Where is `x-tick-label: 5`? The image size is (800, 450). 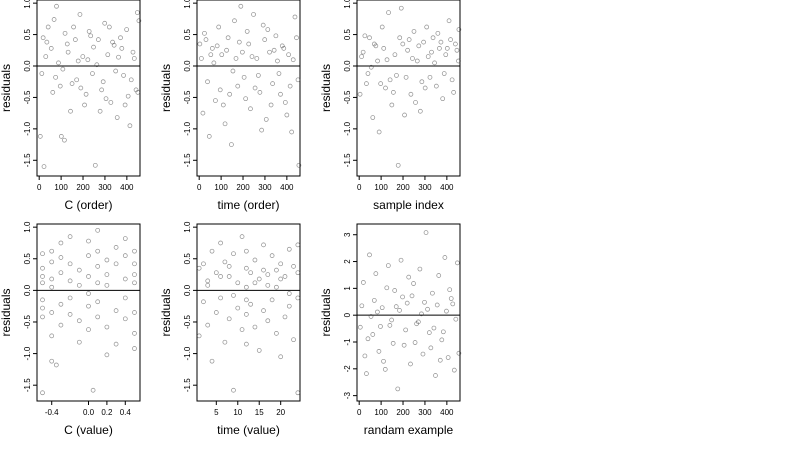
x-tick-label: 5 is located at coordinates (216, 412).